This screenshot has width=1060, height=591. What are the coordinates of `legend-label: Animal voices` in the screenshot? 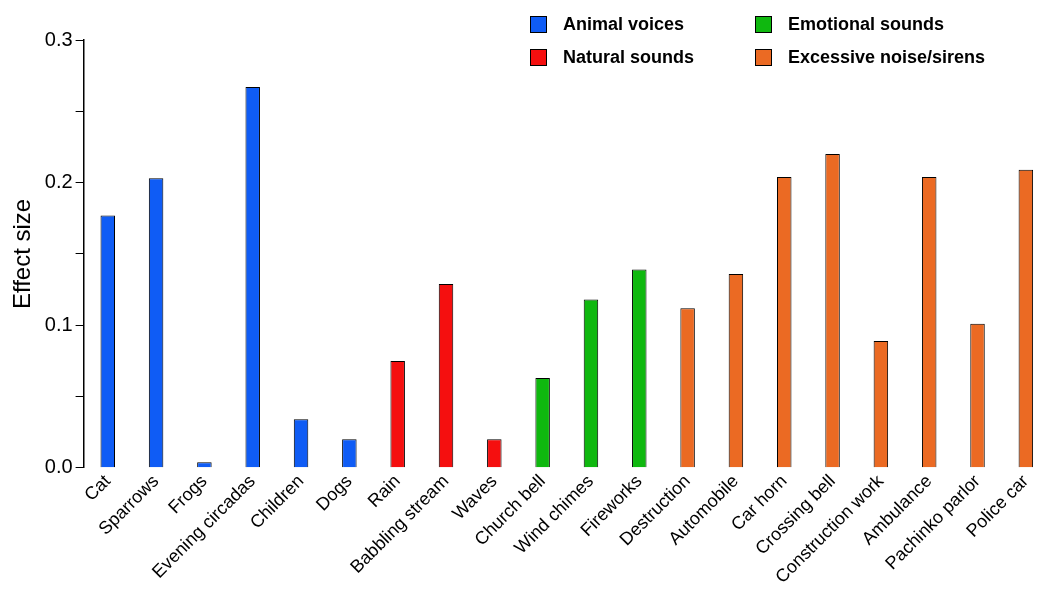 It's located at (624, 24).